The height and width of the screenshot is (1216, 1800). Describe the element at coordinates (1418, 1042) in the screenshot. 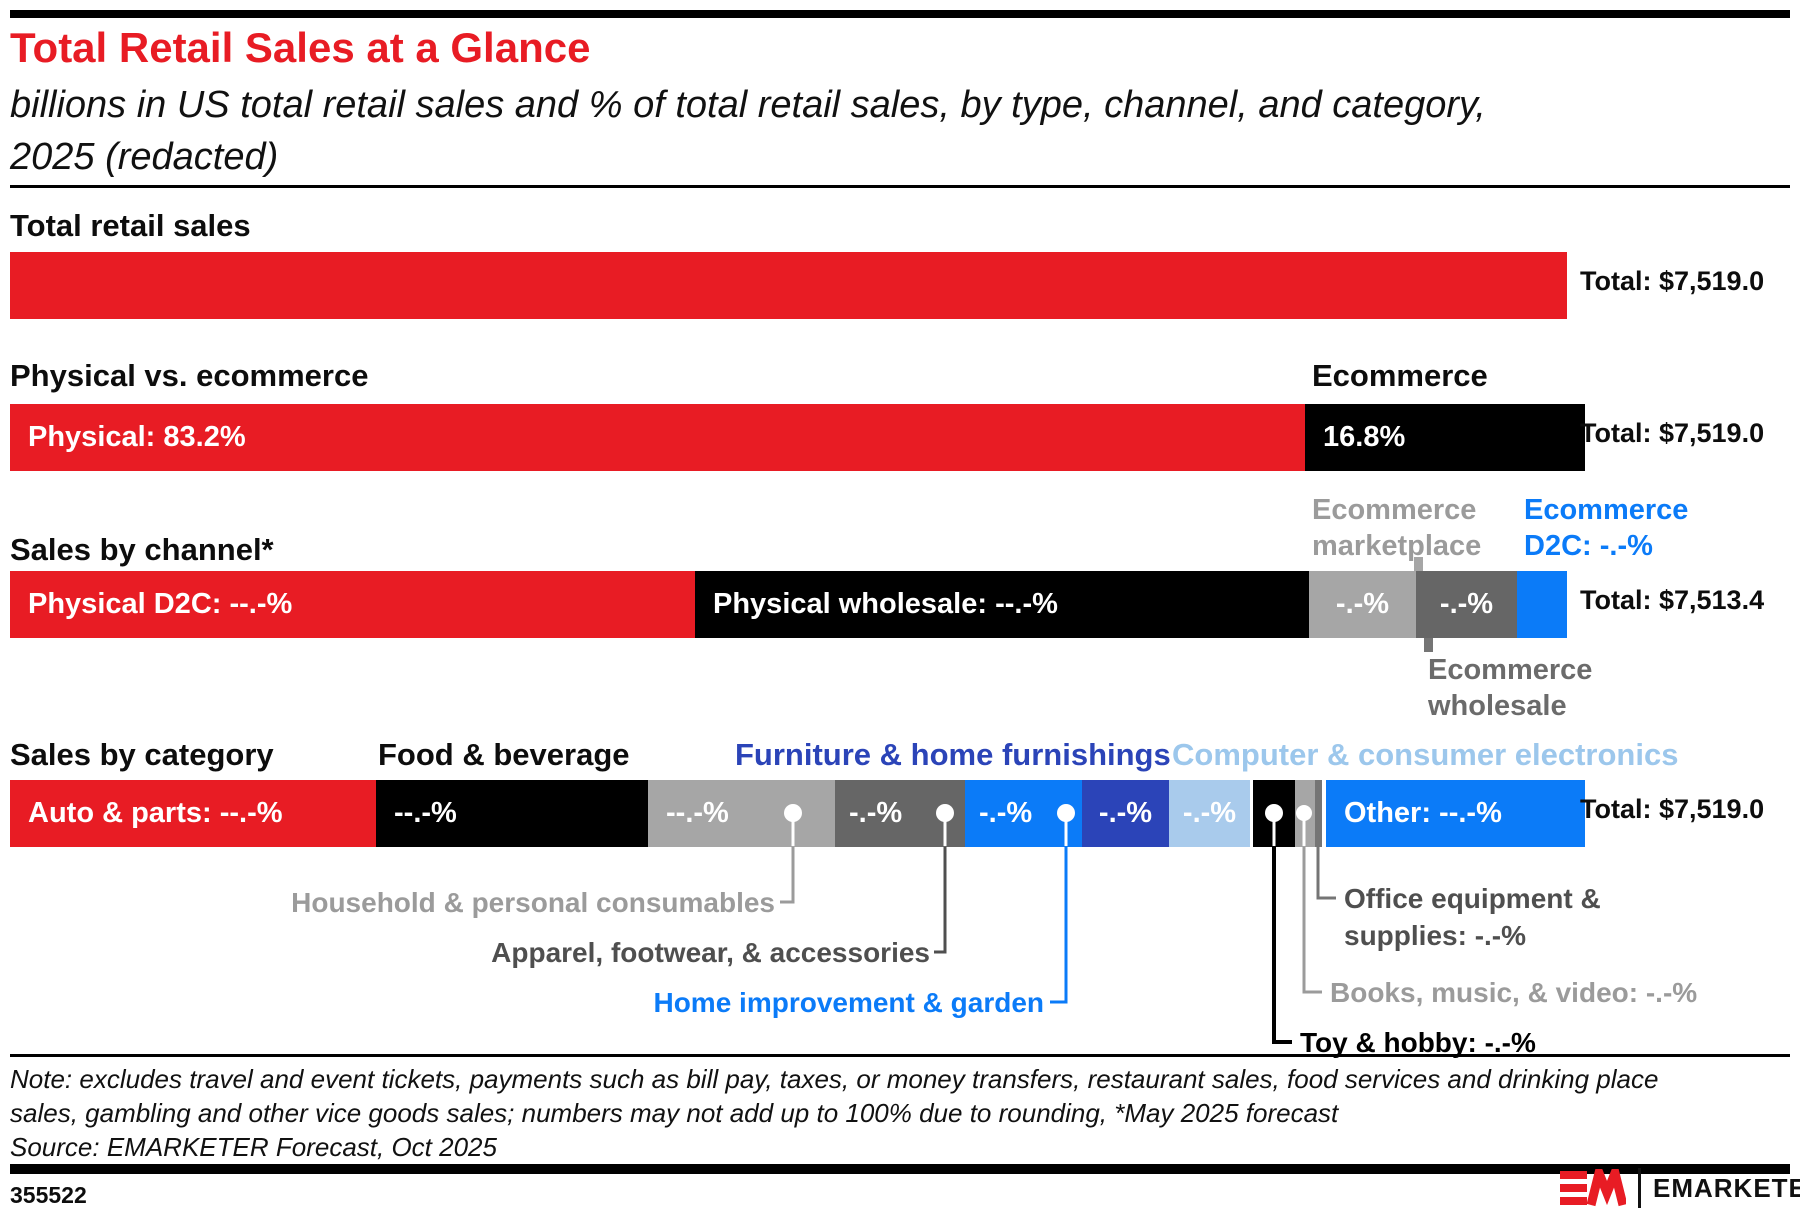

I see `callout-toy-hobby: Toy & hobby: -.-%` at that location.